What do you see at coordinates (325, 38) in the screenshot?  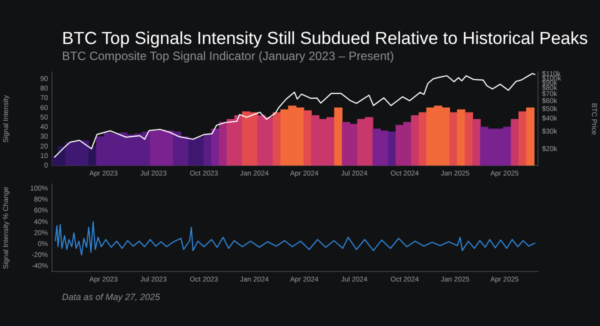 I see `chart-title: BTC Top Signals Intensity Still Subdued Relative to Historical Peaks` at bounding box center [325, 38].